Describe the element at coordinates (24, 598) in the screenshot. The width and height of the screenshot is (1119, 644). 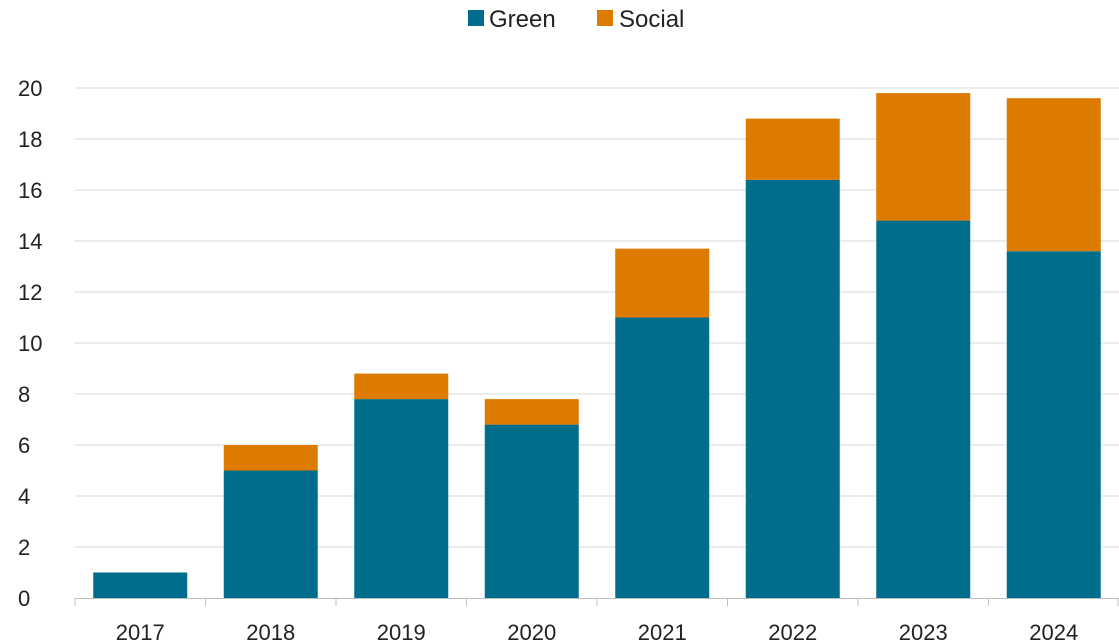
I see `y-tick-label: 0` at that location.